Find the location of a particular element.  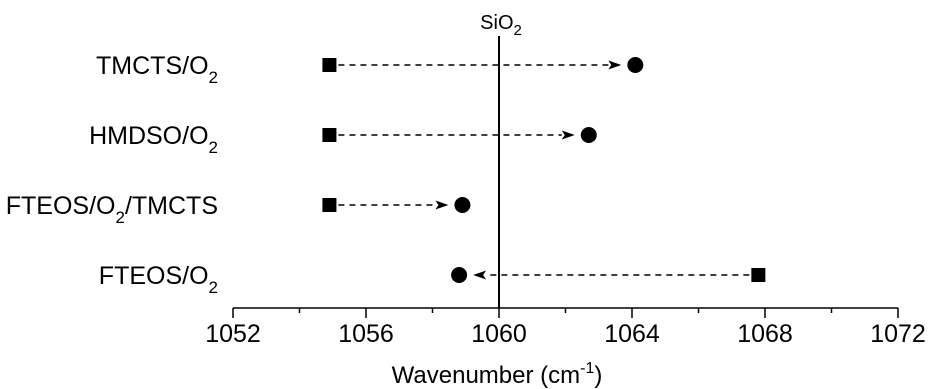

x-tick-label: 1072 is located at coordinates (898, 334).